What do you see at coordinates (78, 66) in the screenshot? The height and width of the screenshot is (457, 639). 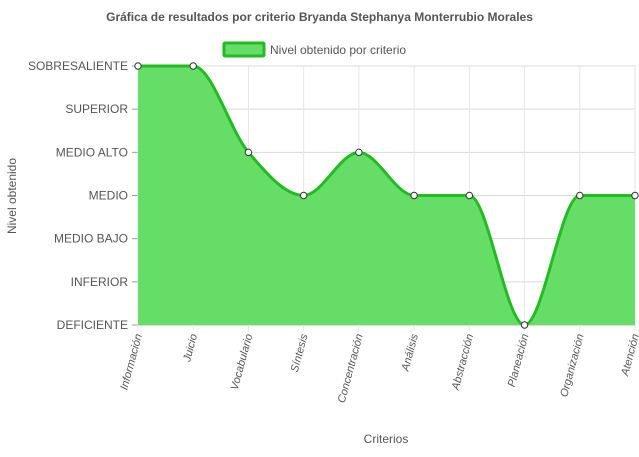 I see `y-tick-label: SOBRESALIENTE` at bounding box center [78, 66].